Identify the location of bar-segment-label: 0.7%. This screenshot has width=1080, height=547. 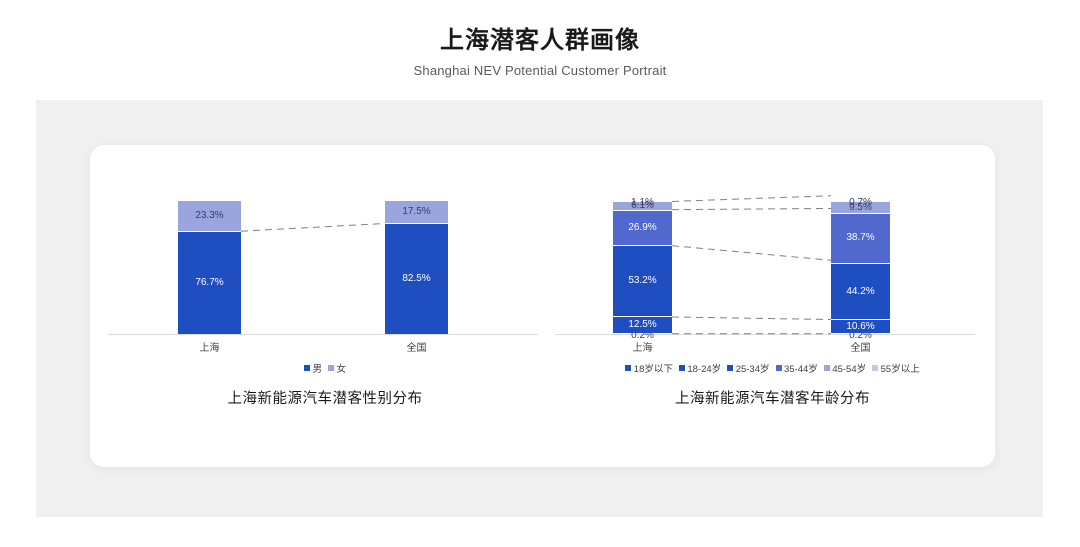
(860, 202).